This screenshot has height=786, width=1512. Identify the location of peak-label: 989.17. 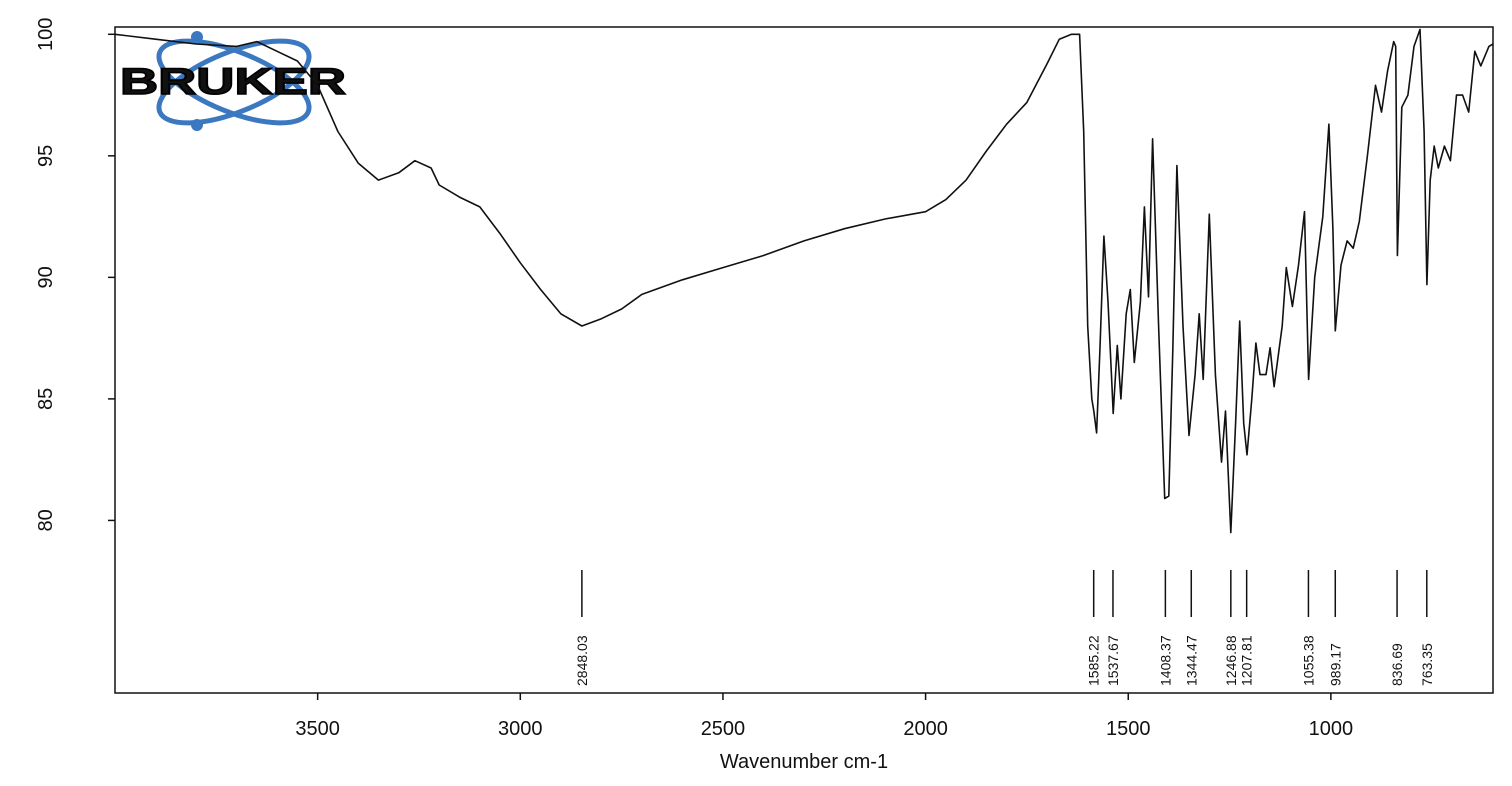
(1335, 664).